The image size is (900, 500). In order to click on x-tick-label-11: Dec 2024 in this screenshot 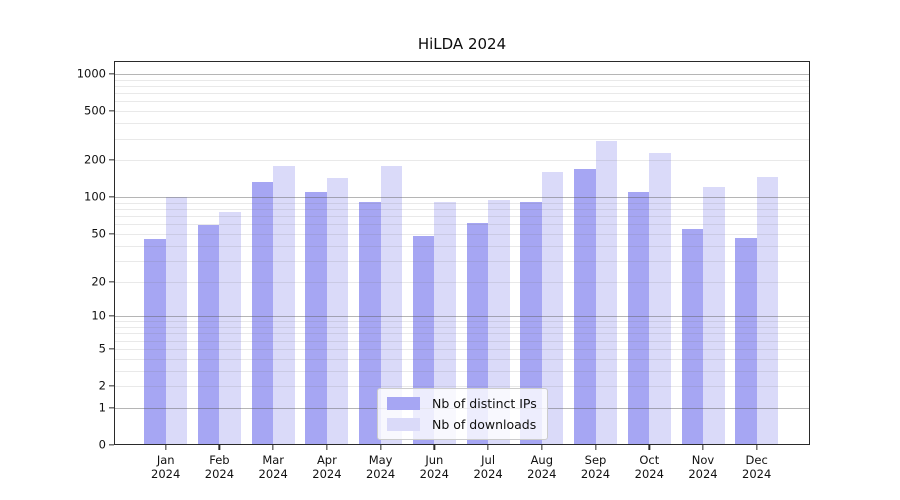, I will do `click(757, 467)`.